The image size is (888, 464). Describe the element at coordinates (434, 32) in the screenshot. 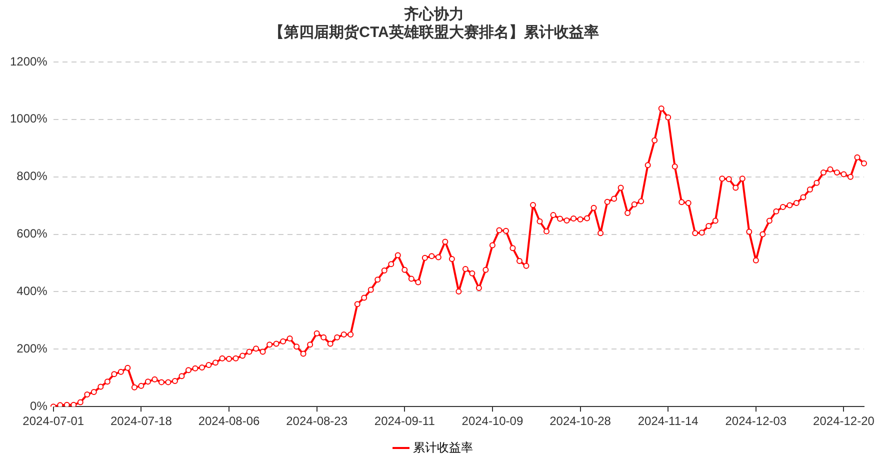

I see `chart-subtitle: 【第四届期货CTA英雄联盟大赛排名】累计收益率` at that location.